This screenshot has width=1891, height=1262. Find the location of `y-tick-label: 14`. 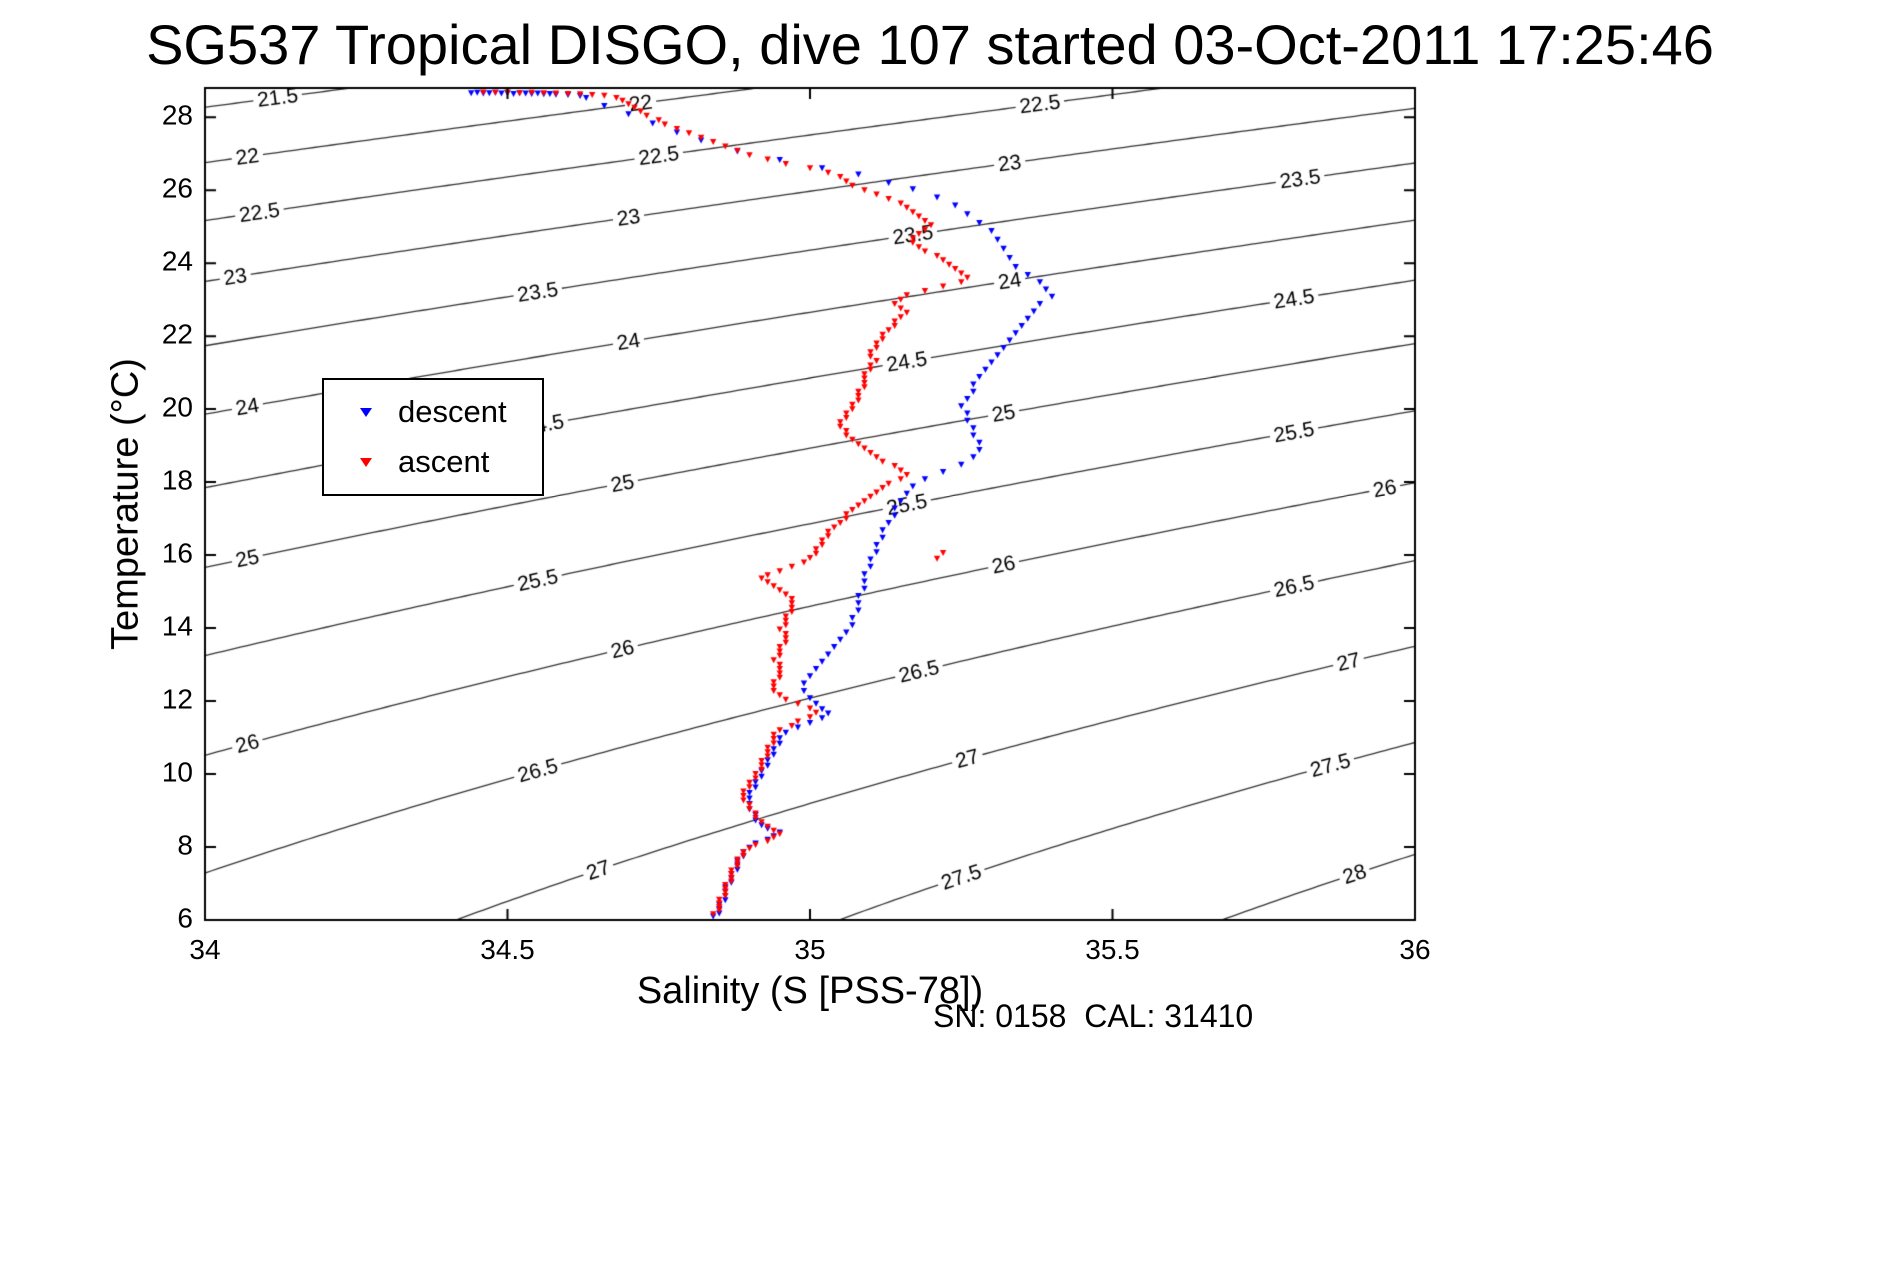

y-tick-label: 14 is located at coordinates (177, 626).